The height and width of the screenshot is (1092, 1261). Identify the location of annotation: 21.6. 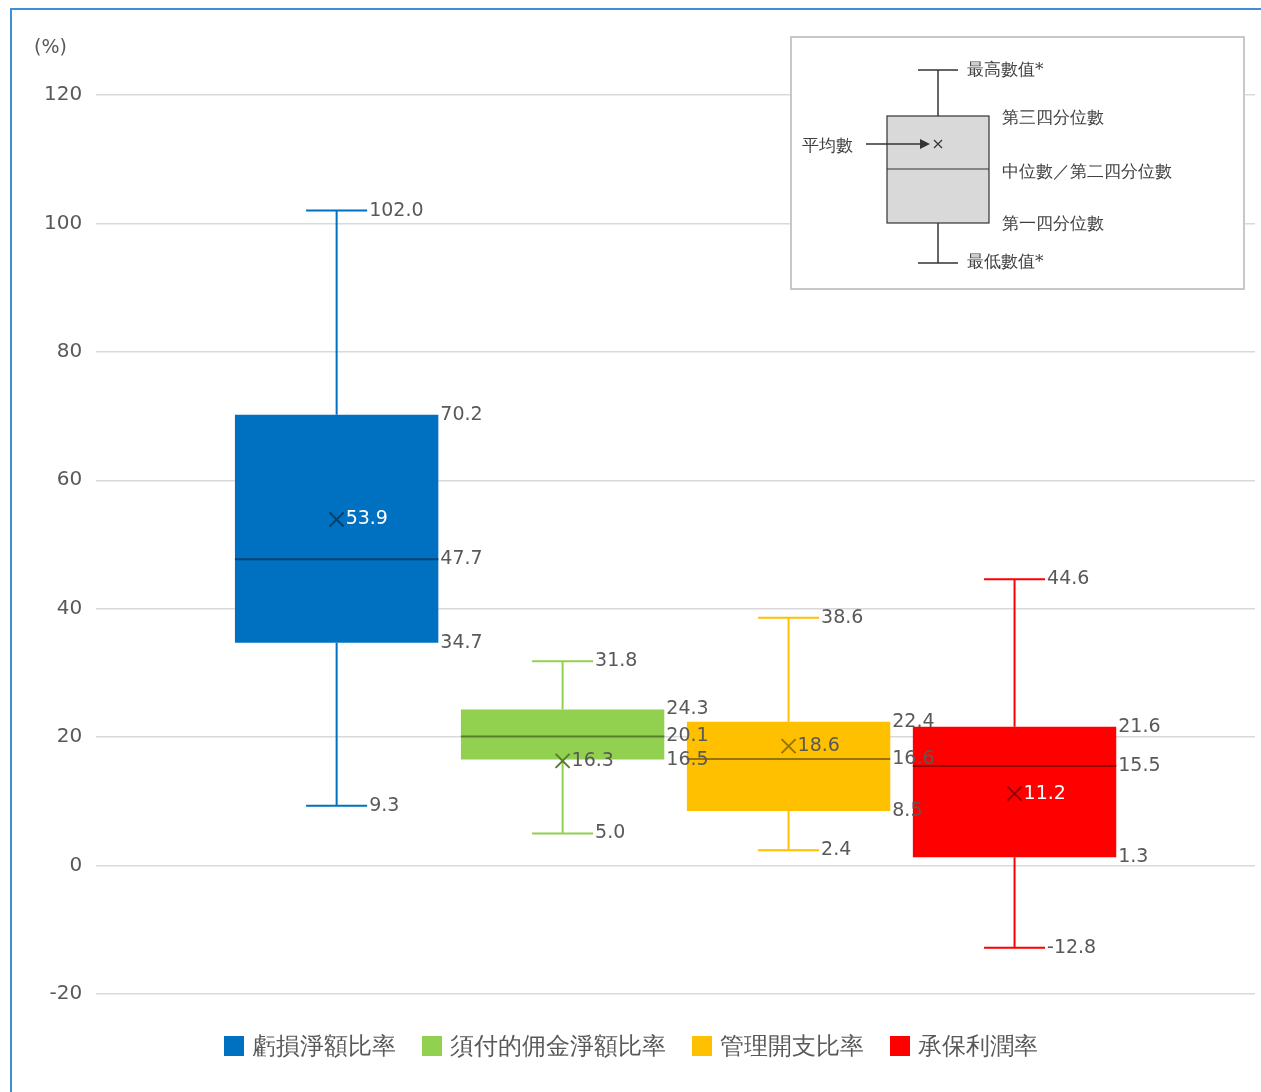
(1139, 724).